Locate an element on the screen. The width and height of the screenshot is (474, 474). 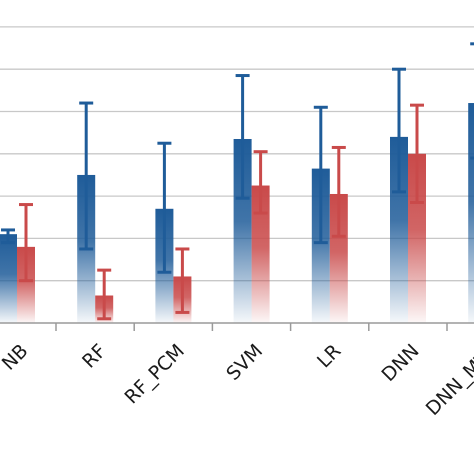
bar-lr-s2 is located at coordinates (338, 258).